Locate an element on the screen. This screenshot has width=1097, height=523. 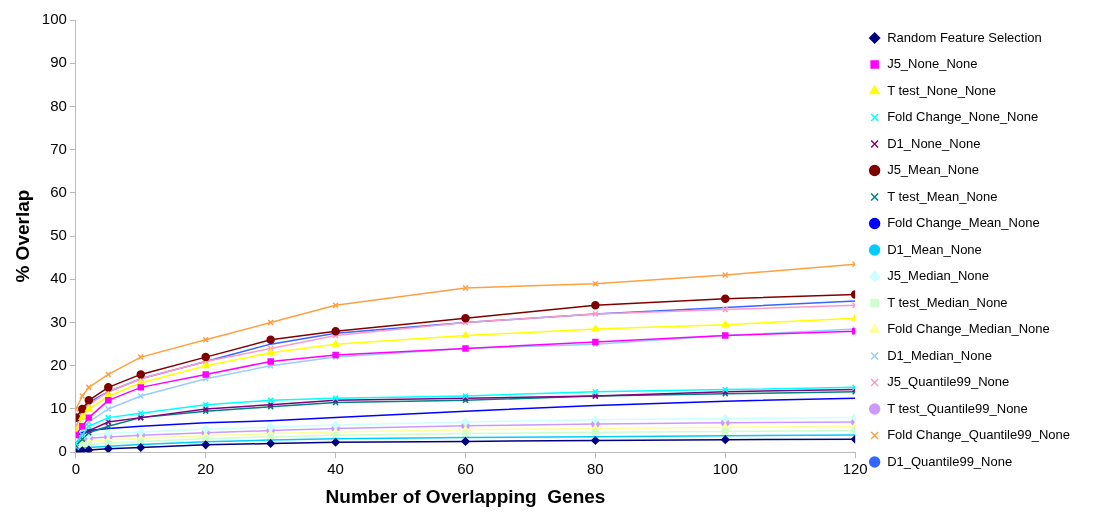
x-tick-label: 100 is located at coordinates (725, 469).